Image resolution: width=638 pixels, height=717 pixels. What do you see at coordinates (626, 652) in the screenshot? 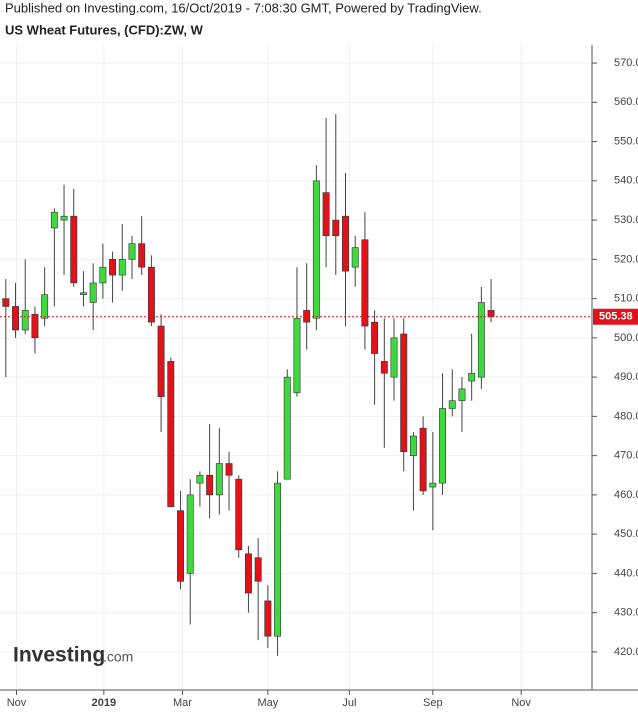
I see `y-tick-label: 420.00` at bounding box center [626, 652].